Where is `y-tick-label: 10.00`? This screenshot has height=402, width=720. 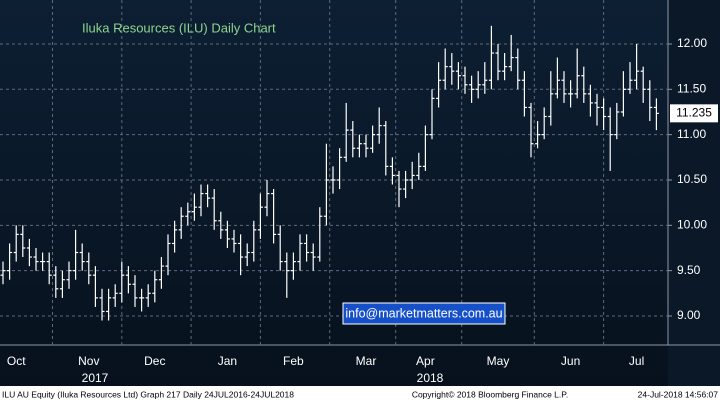
y-tick-label: 10.00 is located at coordinates (692, 224).